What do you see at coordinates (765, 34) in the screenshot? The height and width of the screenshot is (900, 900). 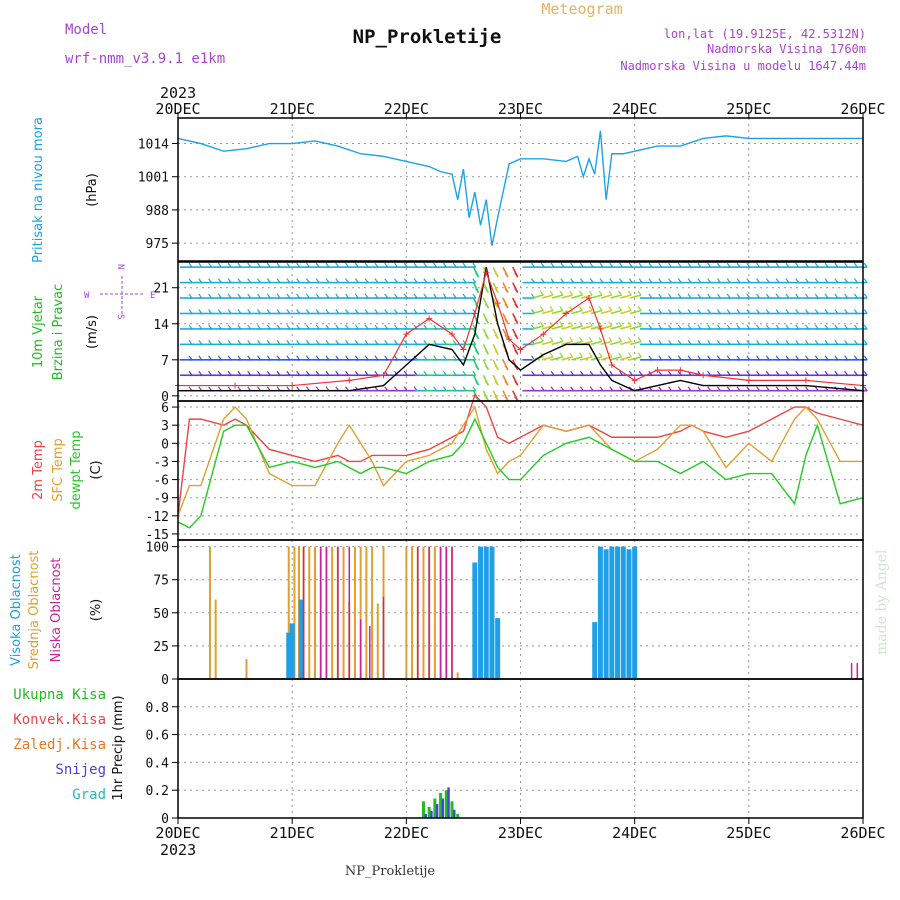 I see `coords-text: lon,lat (19.9125E, 42.5312N)` at bounding box center [765, 34].